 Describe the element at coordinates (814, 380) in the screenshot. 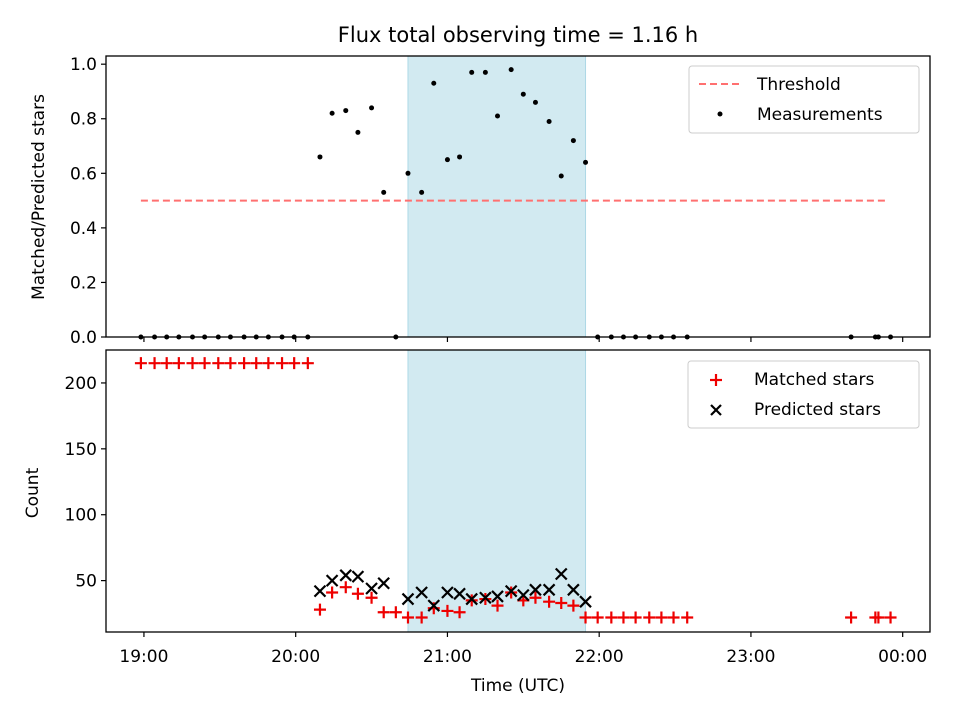

I see `legend-matched-label: Matched stars` at that location.